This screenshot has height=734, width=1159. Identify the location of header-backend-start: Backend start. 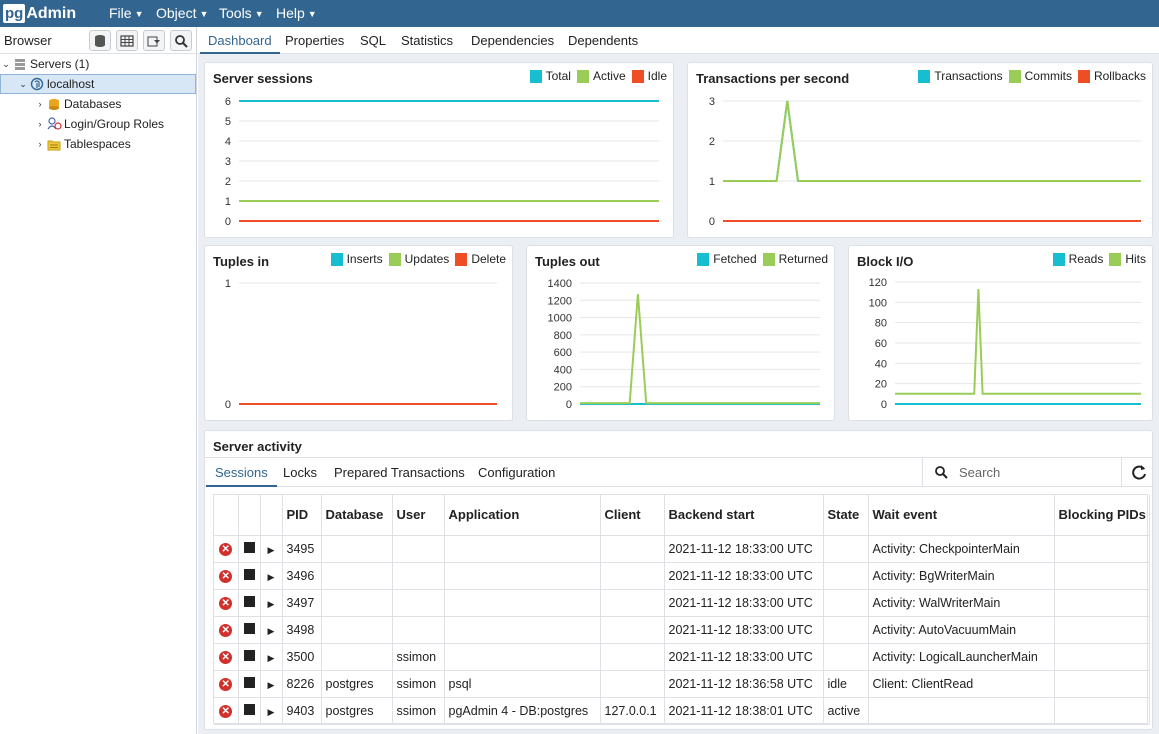
(744, 515).